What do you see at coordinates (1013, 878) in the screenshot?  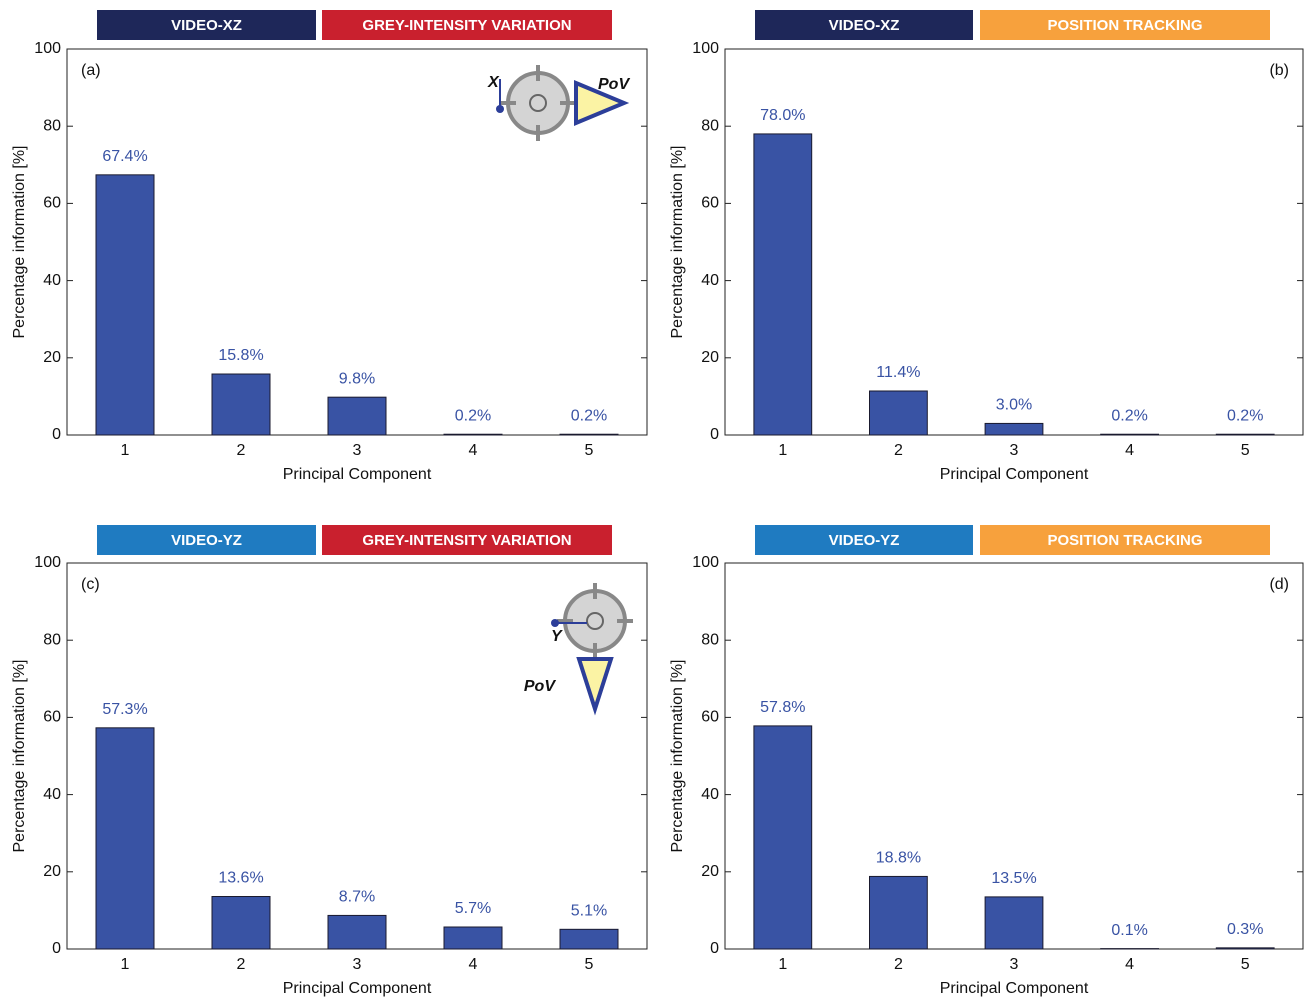 I see `value-label: 13.5%` at bounding box center [1013, 878].